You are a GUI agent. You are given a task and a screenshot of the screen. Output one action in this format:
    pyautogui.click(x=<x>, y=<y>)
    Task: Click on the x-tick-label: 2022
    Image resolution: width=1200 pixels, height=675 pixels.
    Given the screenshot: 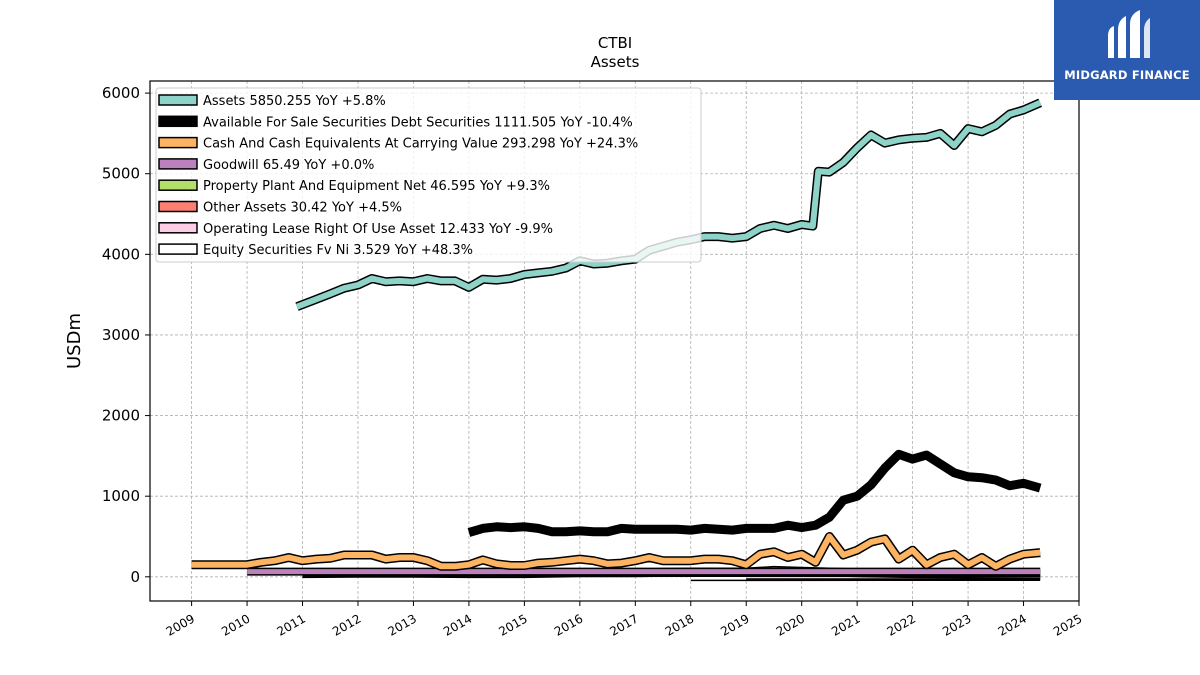 What is the action you would take?
    pyautogui.click(x=901, y=624)
    